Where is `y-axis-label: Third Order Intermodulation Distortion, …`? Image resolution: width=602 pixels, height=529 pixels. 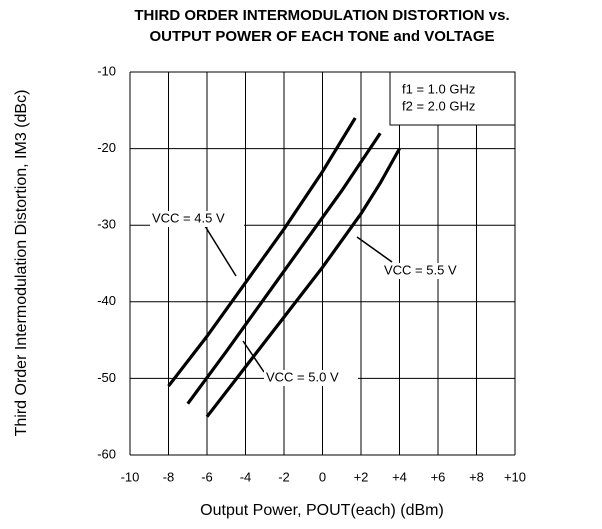 y-axis-label: Third Order Intermodulation Distortion, … is located at coordinates (21, 263).